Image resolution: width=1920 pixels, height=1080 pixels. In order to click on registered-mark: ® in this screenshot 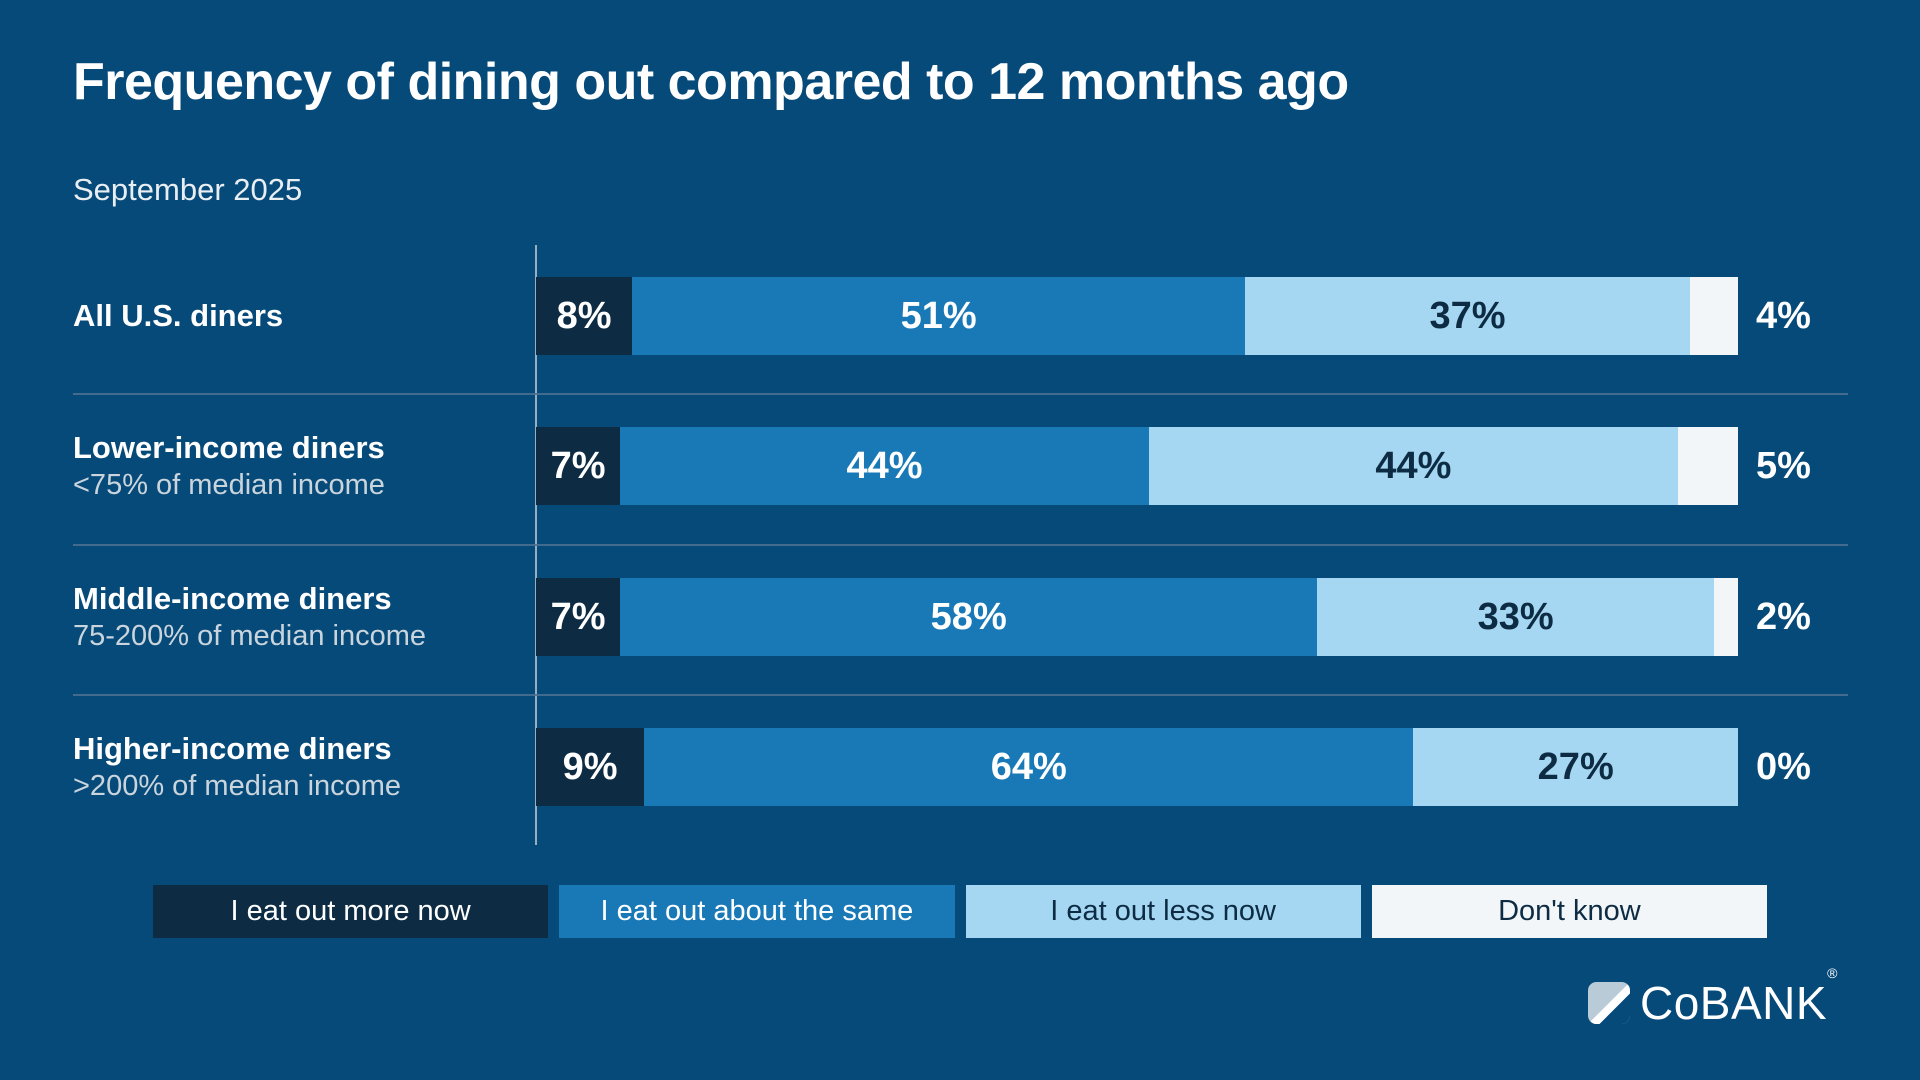, I will do `click(1832, 973)`.